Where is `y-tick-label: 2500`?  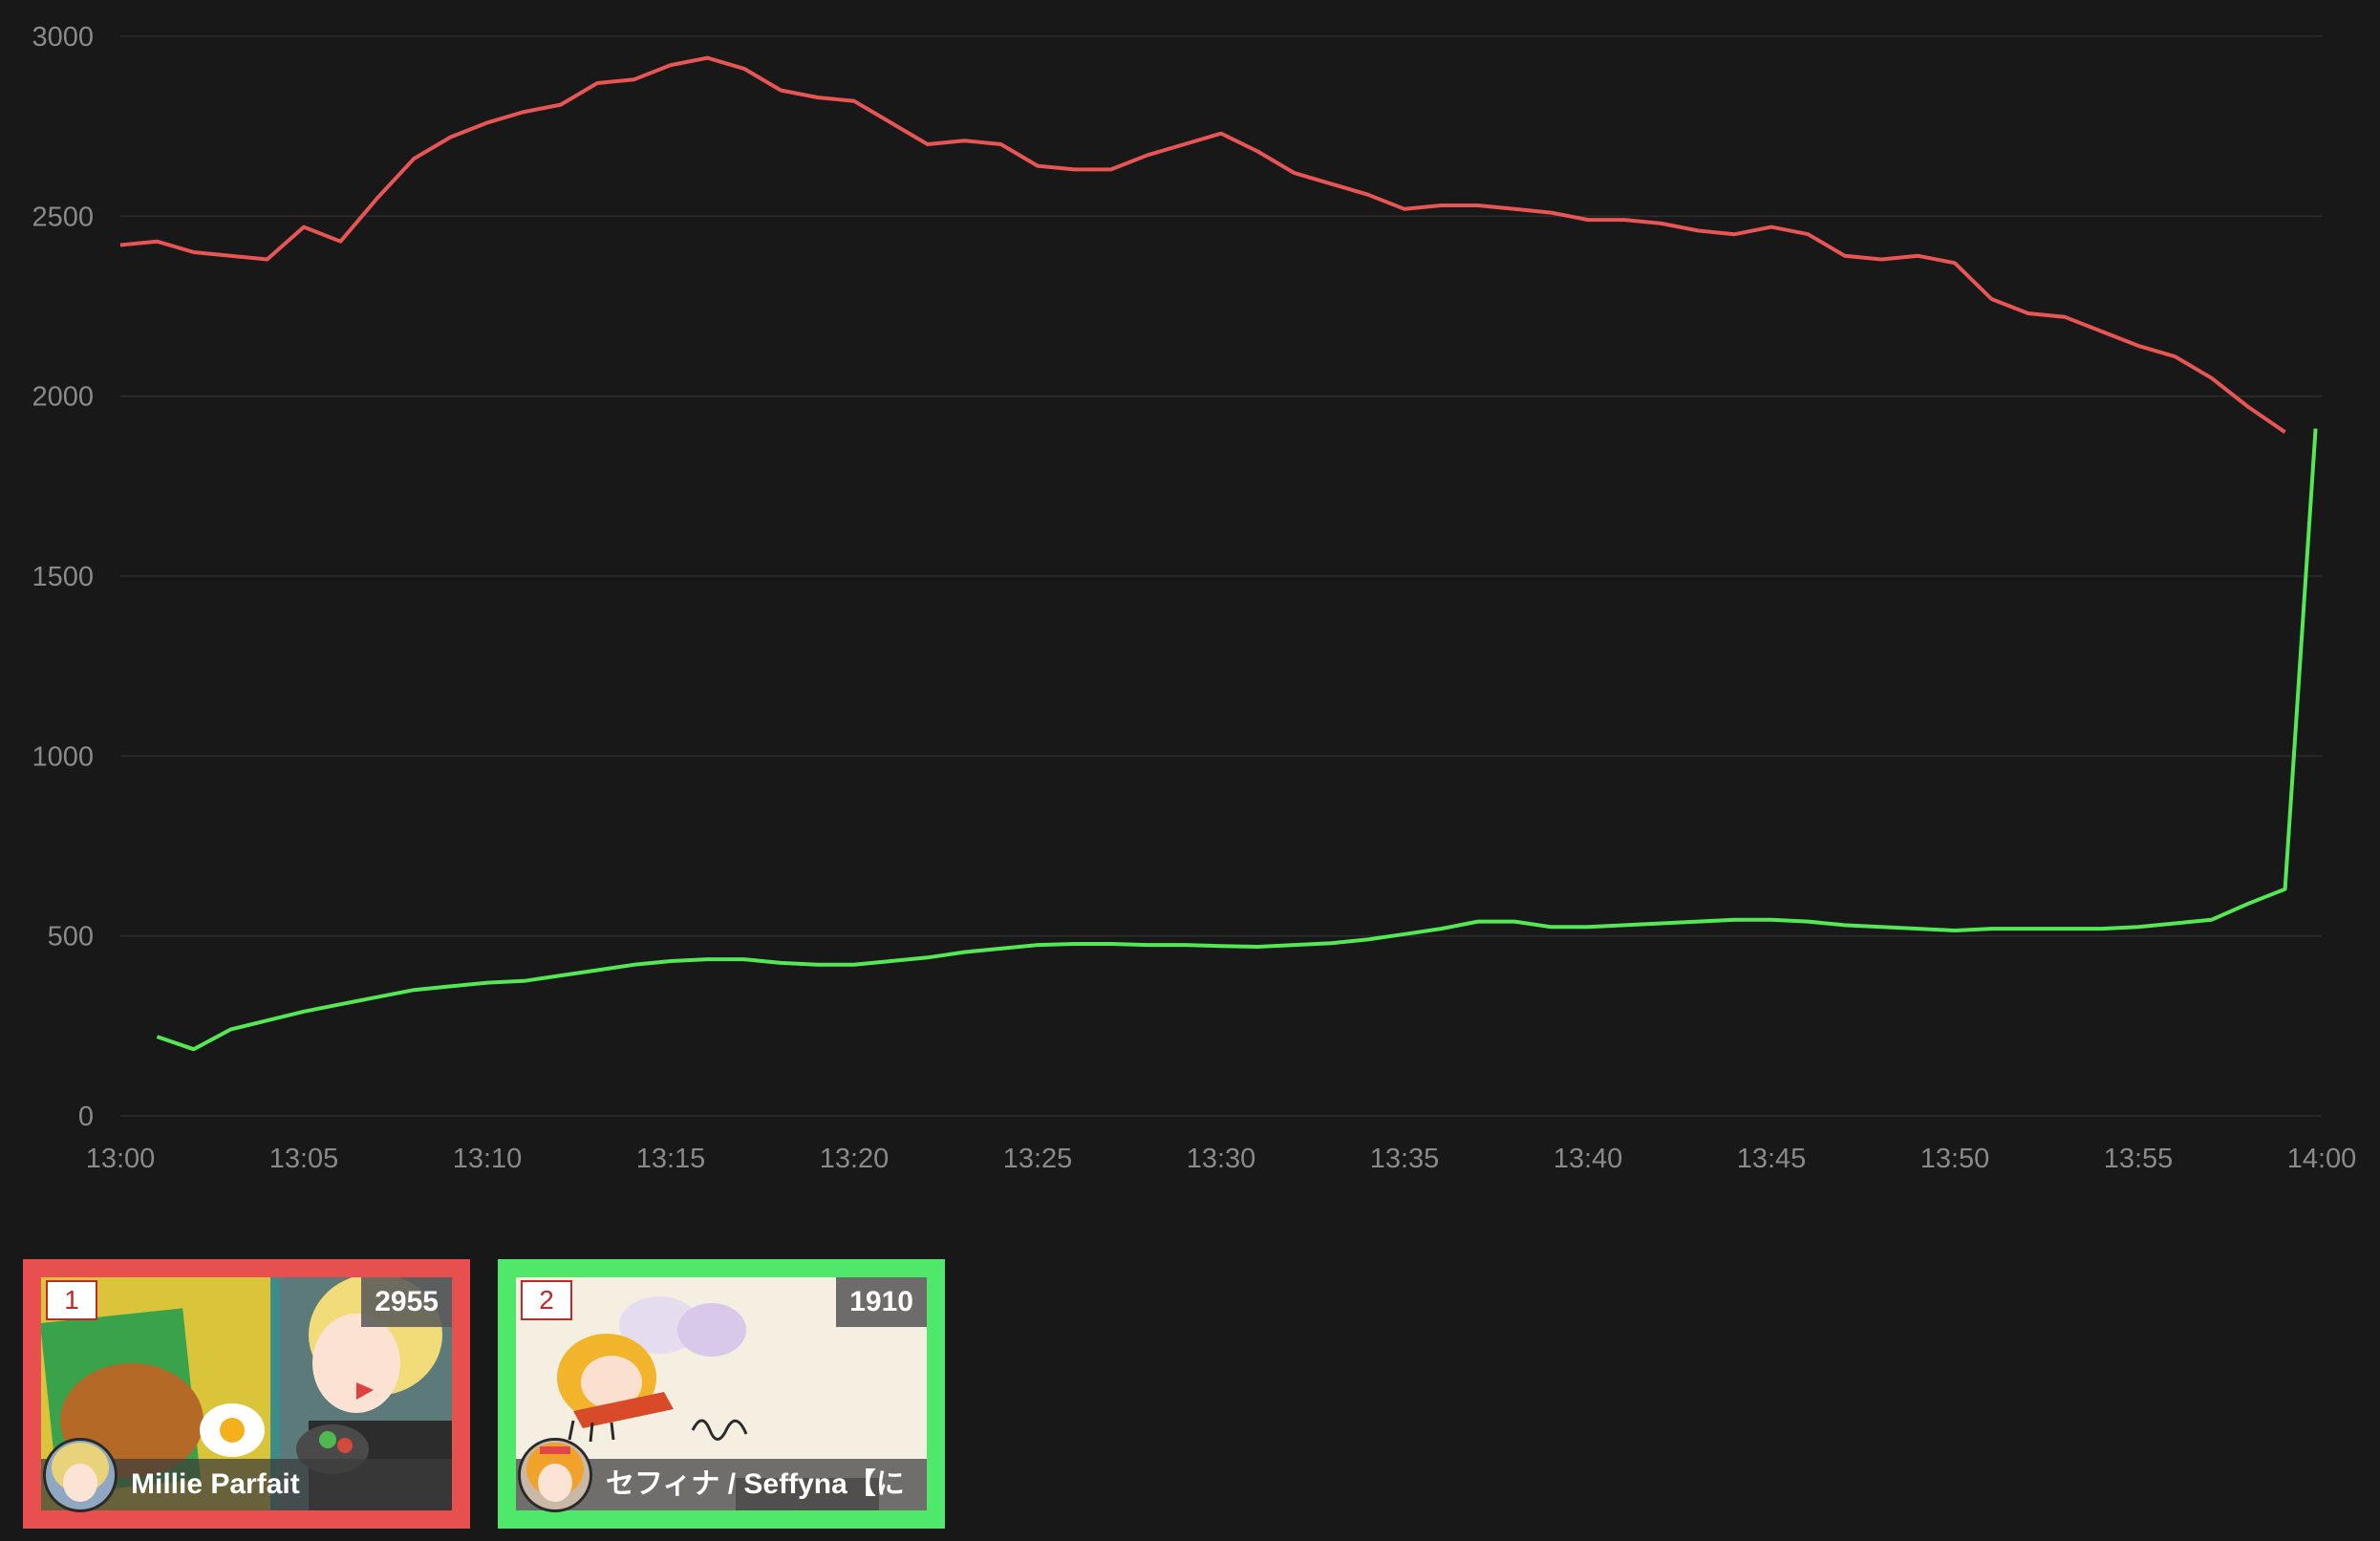 y-tick-label: 2500 is located at coordinates (63, 217).